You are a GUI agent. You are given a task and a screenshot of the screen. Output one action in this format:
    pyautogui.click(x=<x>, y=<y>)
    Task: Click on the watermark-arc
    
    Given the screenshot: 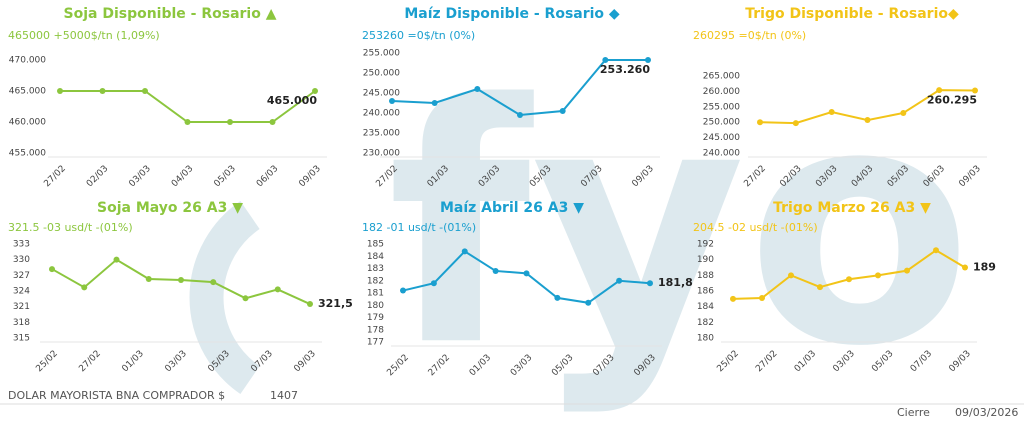 What is the action you would take?
    pyautogui.click(x=225, y=297)
    